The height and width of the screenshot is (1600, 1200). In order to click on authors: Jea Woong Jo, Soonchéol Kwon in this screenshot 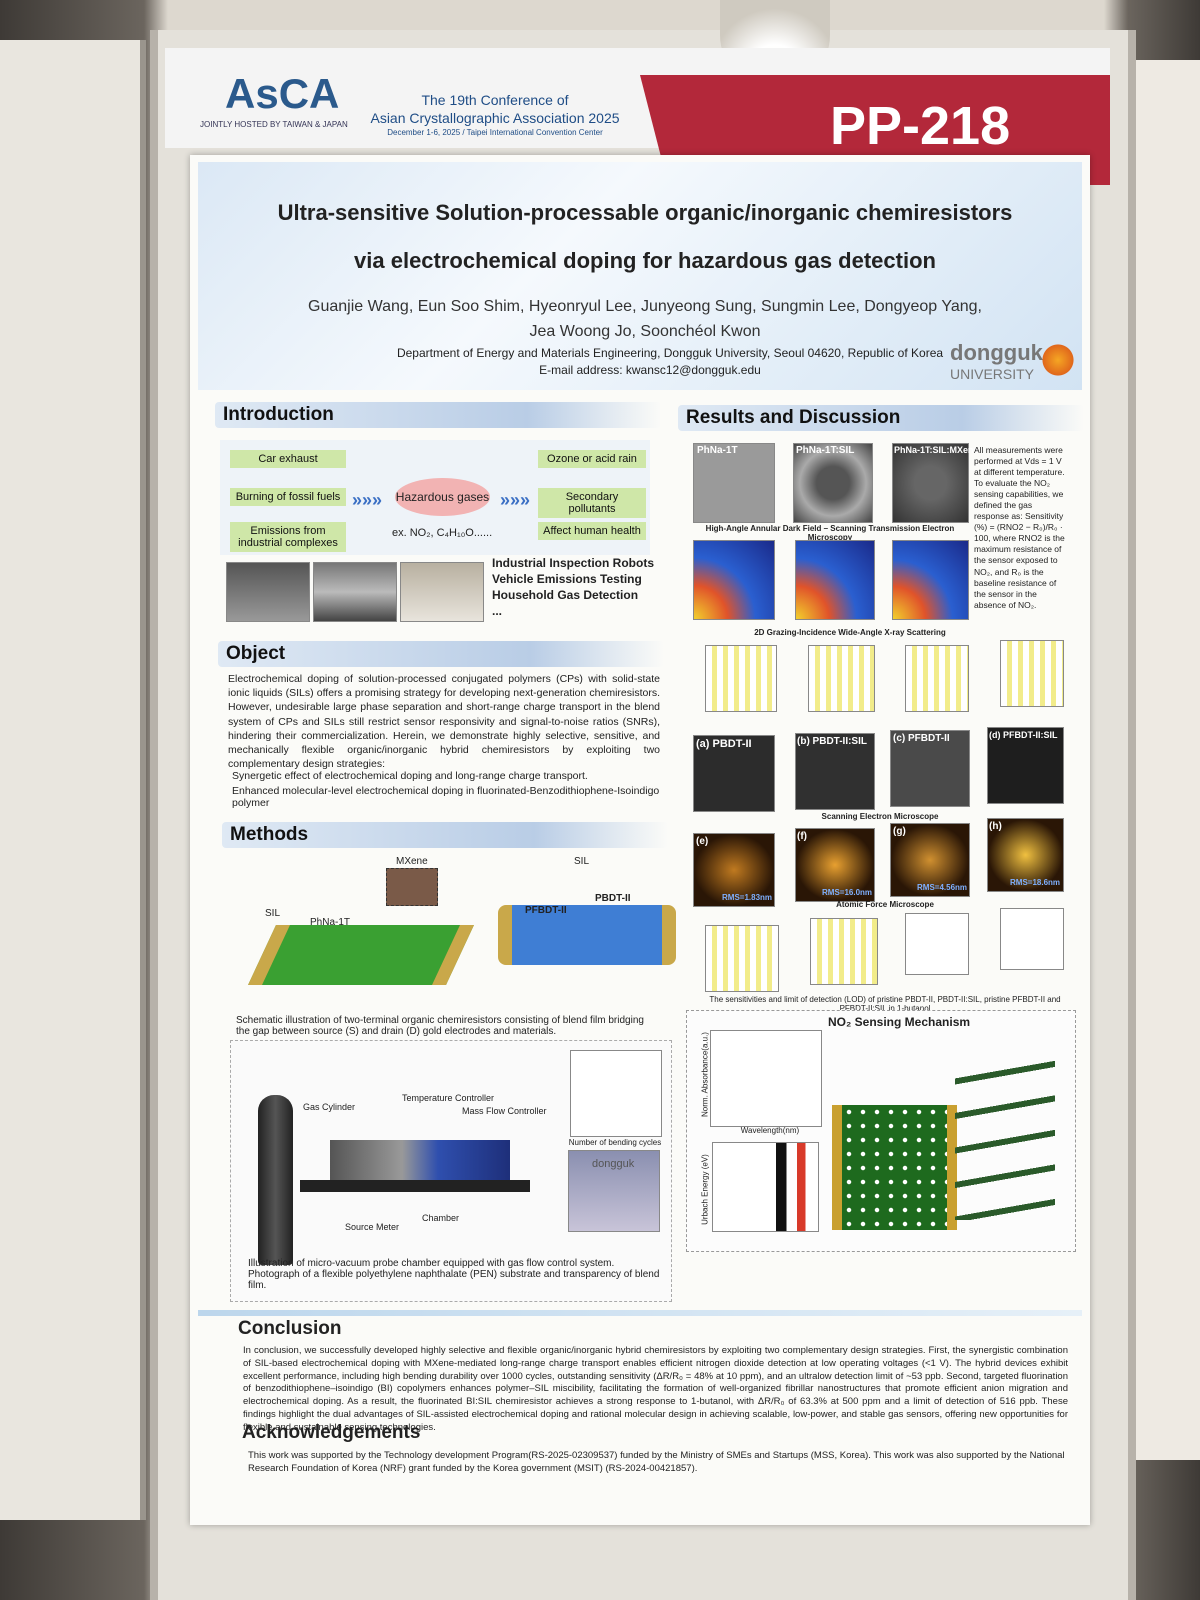, I will do `click(645, 331)`.